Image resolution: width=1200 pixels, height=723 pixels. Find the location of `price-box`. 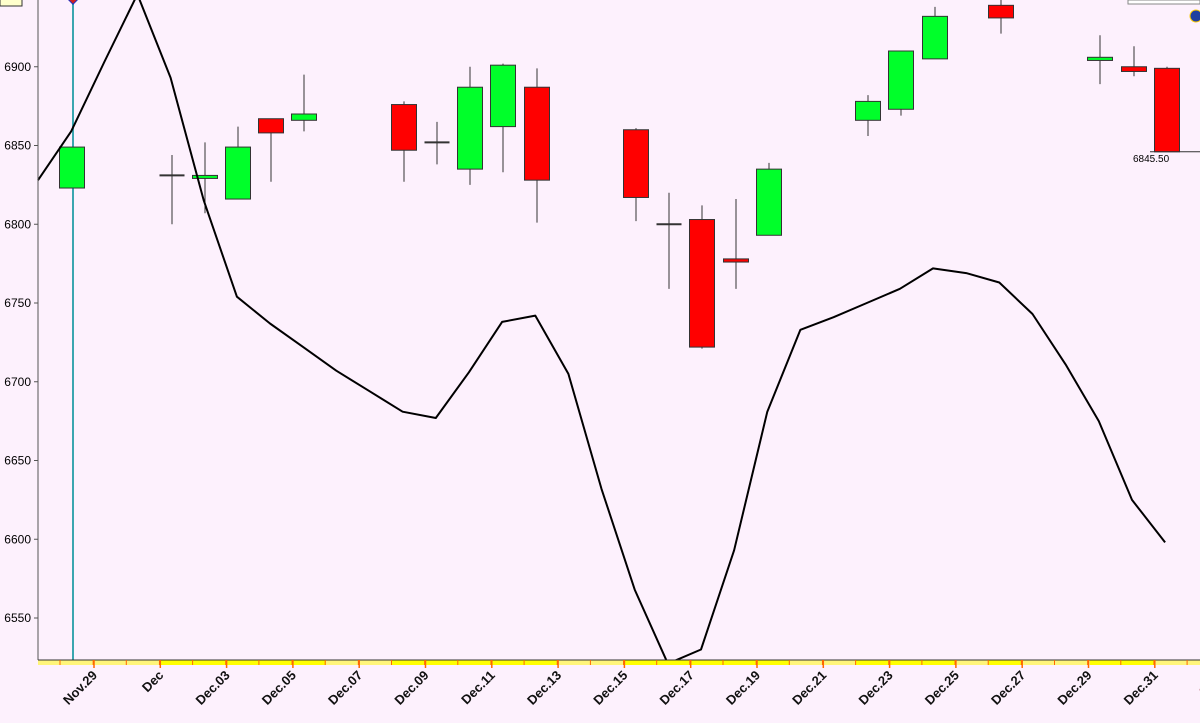

price-box is located at coordinates (1163, 2).